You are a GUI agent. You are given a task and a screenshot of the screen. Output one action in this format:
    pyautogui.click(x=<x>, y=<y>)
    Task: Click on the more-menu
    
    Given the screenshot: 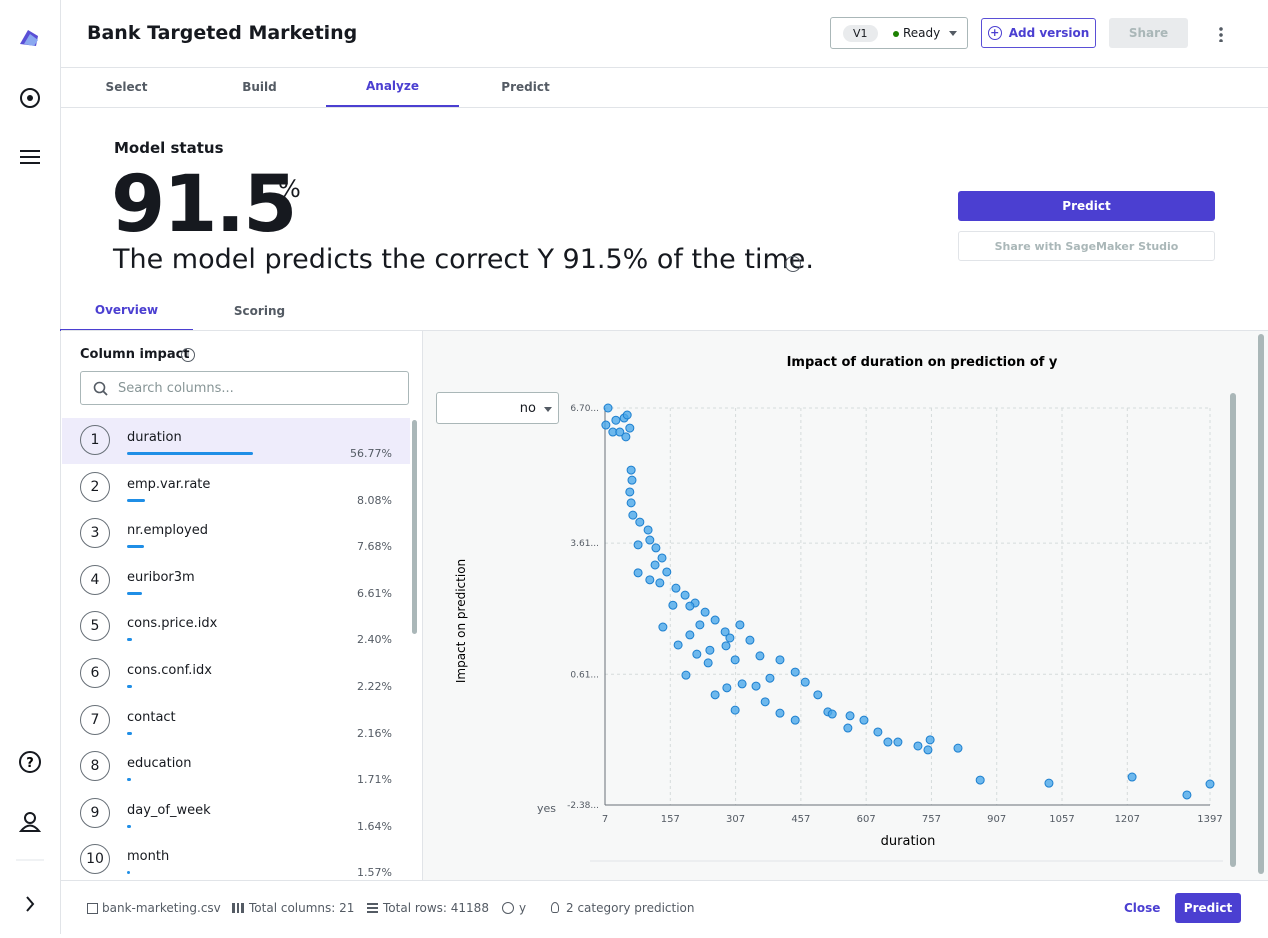 What is the action you would take?
    pyautogui.click(x=1221, y=34)
    